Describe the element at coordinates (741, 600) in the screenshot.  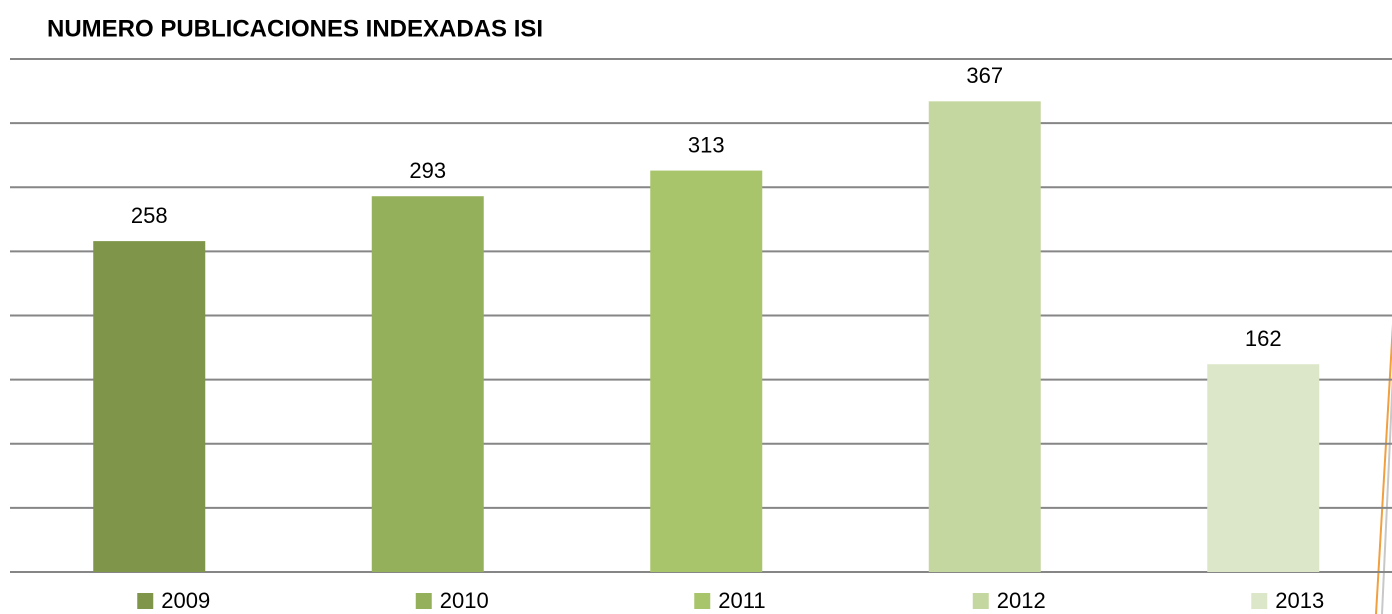
I see `legend-label: 2011` at that location.